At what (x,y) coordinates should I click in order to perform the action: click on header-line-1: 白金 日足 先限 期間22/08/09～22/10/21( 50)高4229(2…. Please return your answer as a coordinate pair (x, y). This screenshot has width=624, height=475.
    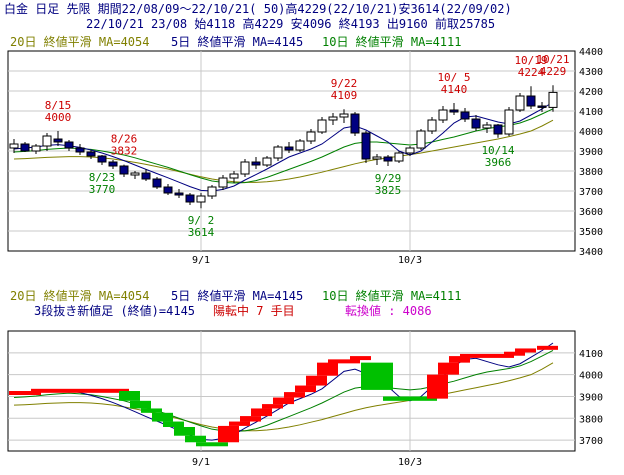
    Looking at the image, I should click on (258, 9).